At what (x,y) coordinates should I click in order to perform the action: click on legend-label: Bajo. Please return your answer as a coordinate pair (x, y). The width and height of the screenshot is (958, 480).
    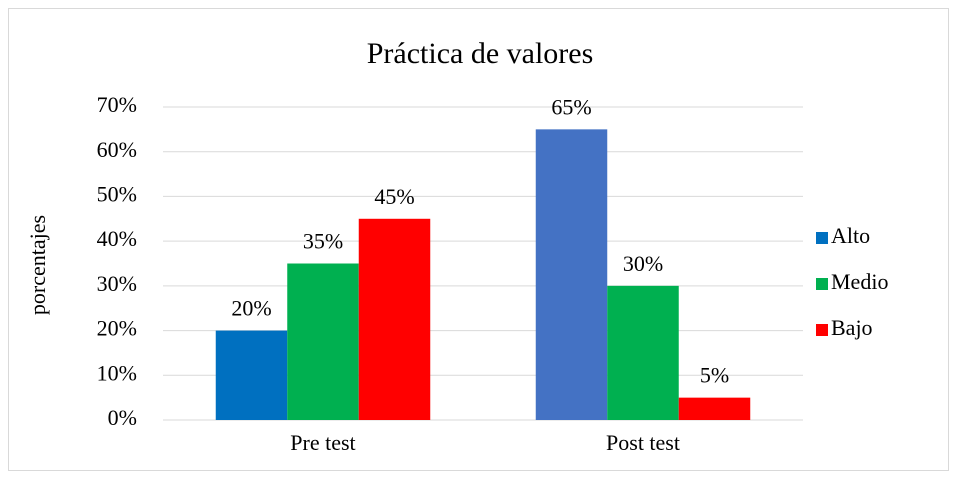
    Looking at the image, I should click on (852, 327).